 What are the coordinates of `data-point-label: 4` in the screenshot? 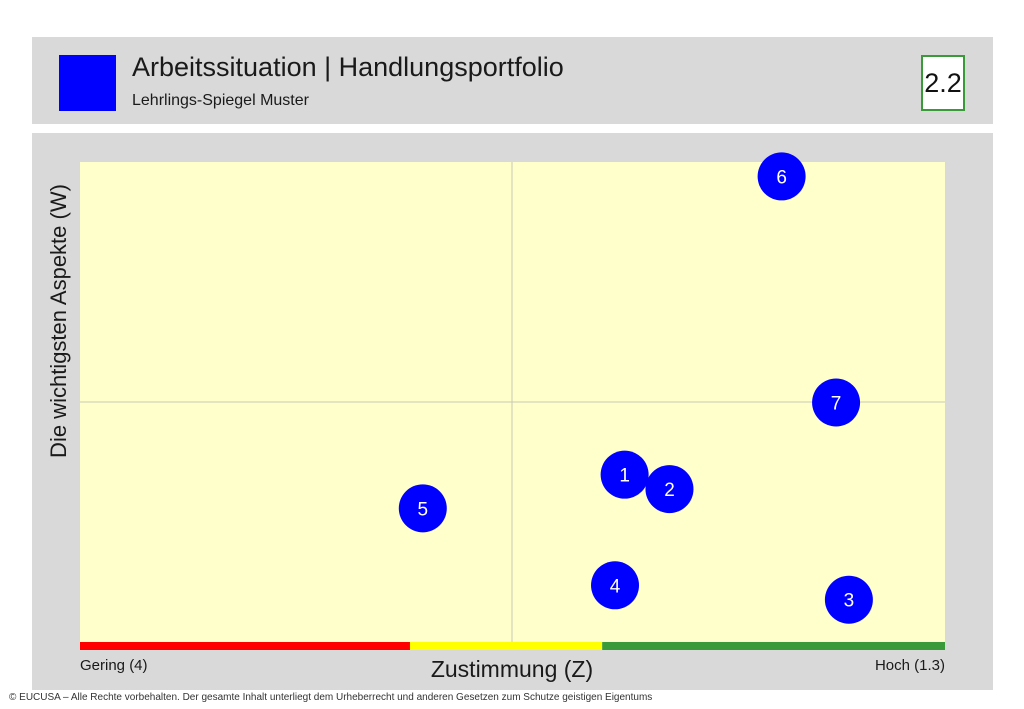 It's located at (615, 586).